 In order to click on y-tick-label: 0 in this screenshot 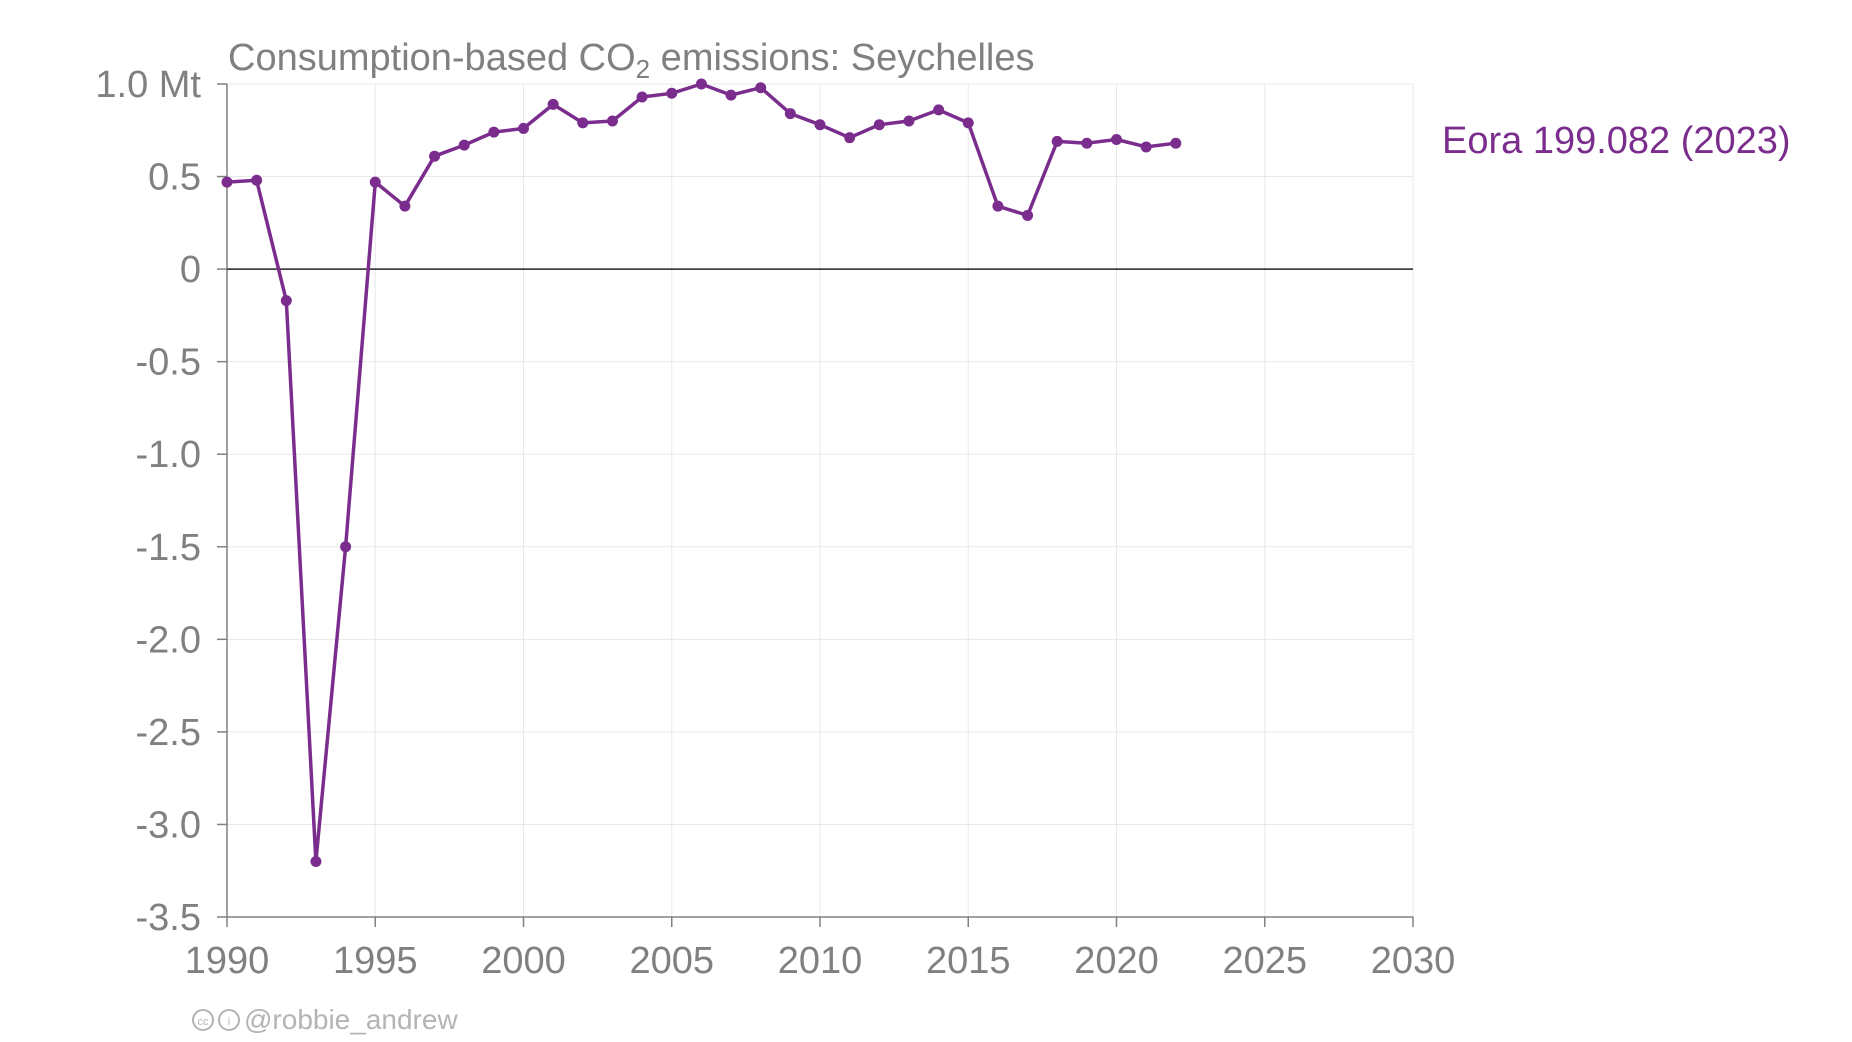, I will do `click(190, 270)`.